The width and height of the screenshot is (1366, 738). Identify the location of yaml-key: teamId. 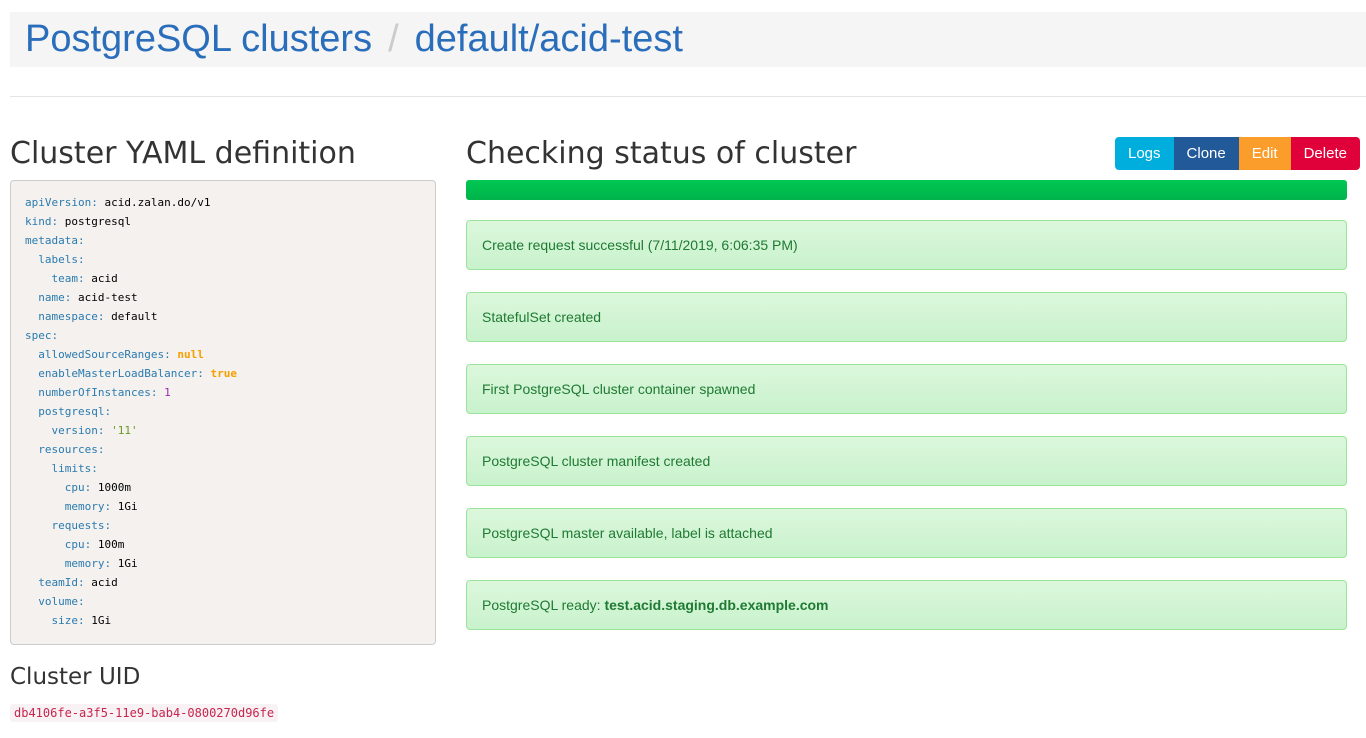
(58, 582).